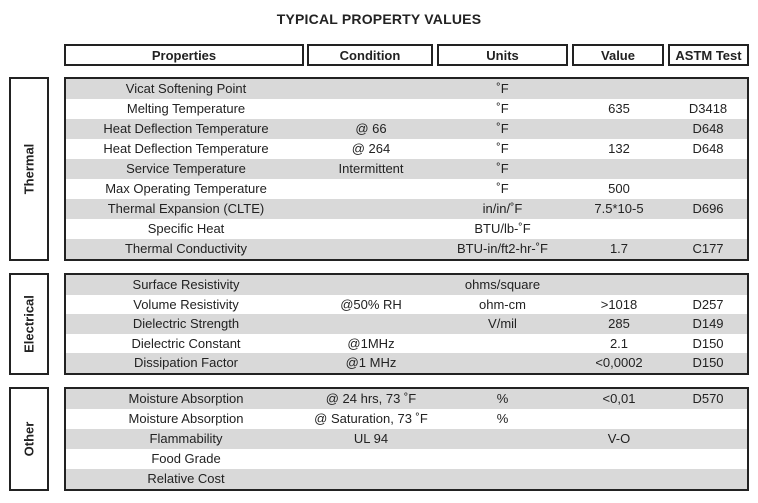  I want to click on property-cell: Service Temperature, so click(186, 168).